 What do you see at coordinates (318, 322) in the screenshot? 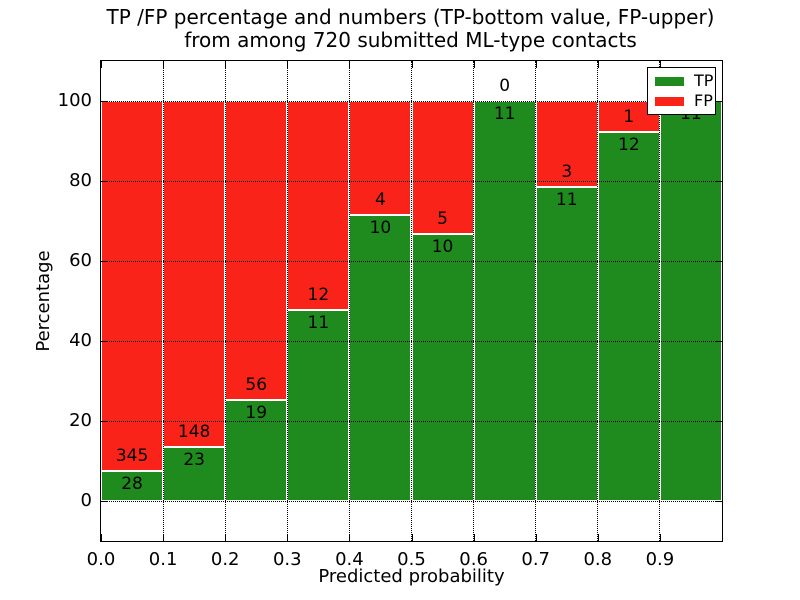
I see `bar-label-tp-3: 11` at bounding box center [318, 322].